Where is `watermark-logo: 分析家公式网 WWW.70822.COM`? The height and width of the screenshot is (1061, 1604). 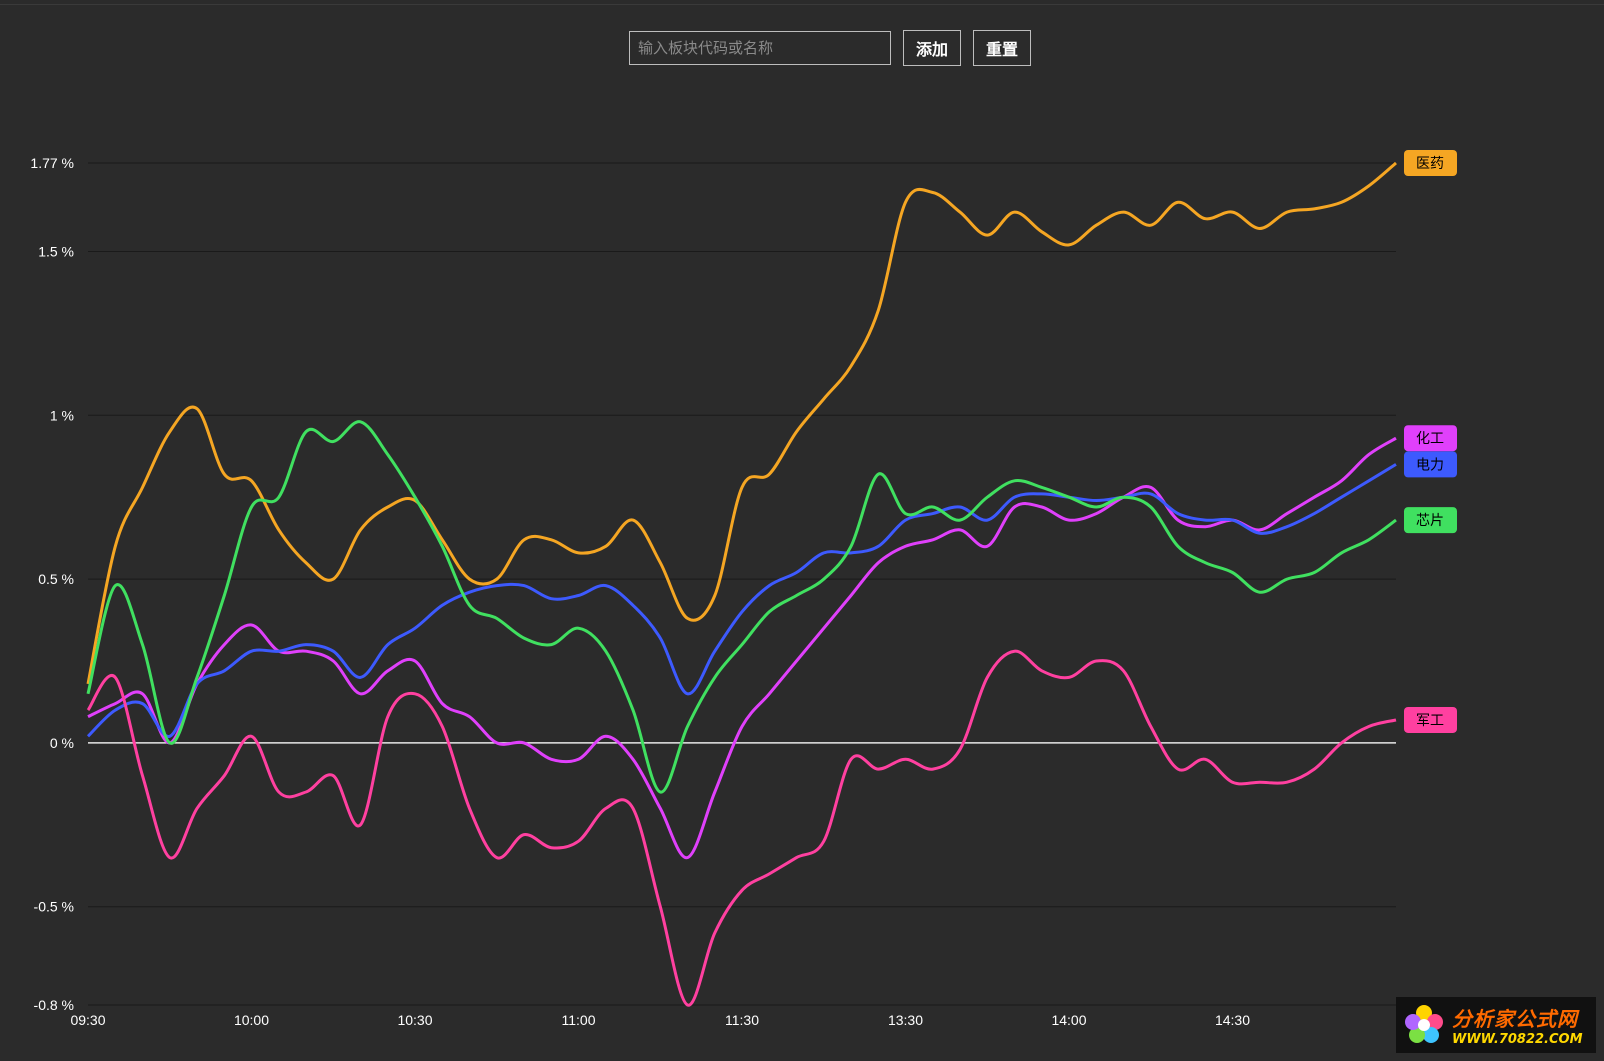
watermark-logo: 分析家公式网 WWW.70822.COM is located at coordinates (1496, 1025).